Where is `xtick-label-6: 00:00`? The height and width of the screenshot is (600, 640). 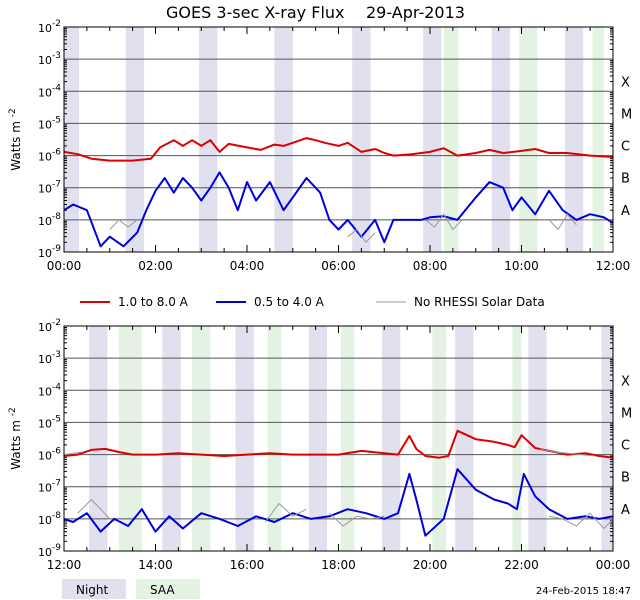 xtick-label-6: 00:00 is located at coordinates (613, 565).